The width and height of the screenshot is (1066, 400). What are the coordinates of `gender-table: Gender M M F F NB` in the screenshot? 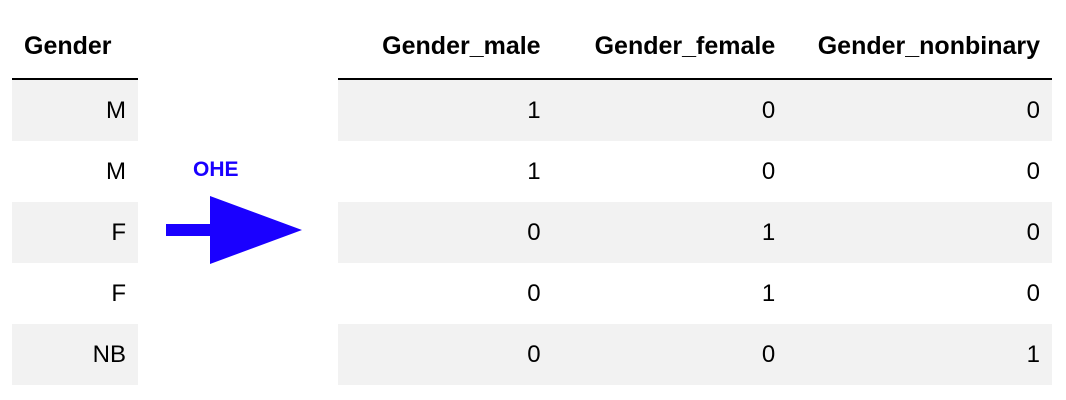 It's located at (75, 199).